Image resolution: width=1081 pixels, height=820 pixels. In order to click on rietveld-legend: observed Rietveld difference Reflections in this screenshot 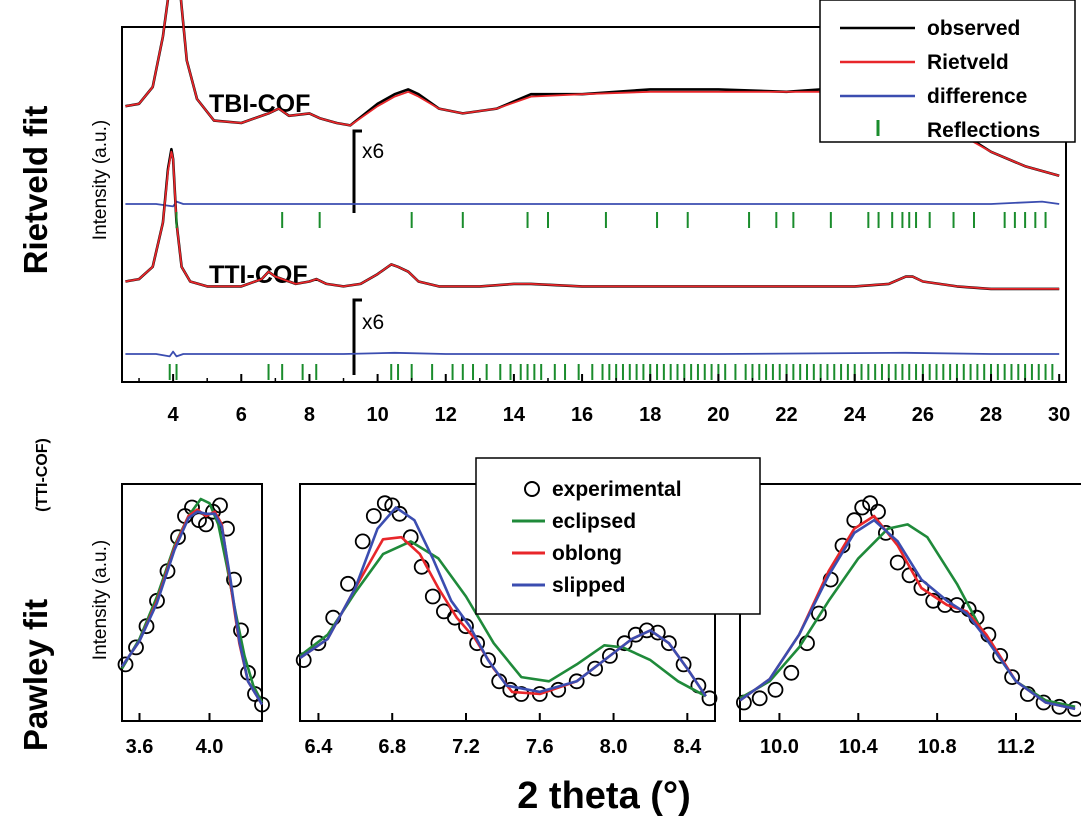, I will do `click(947, 71)`.